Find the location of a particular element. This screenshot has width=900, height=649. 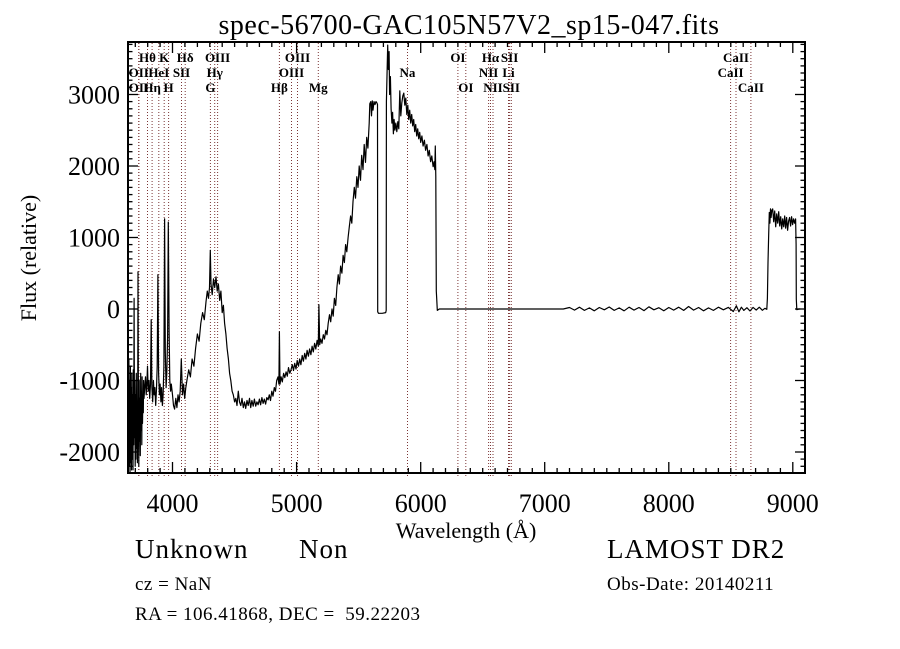

spectral-line-label: Hγ is located at coordinates (215, 72).